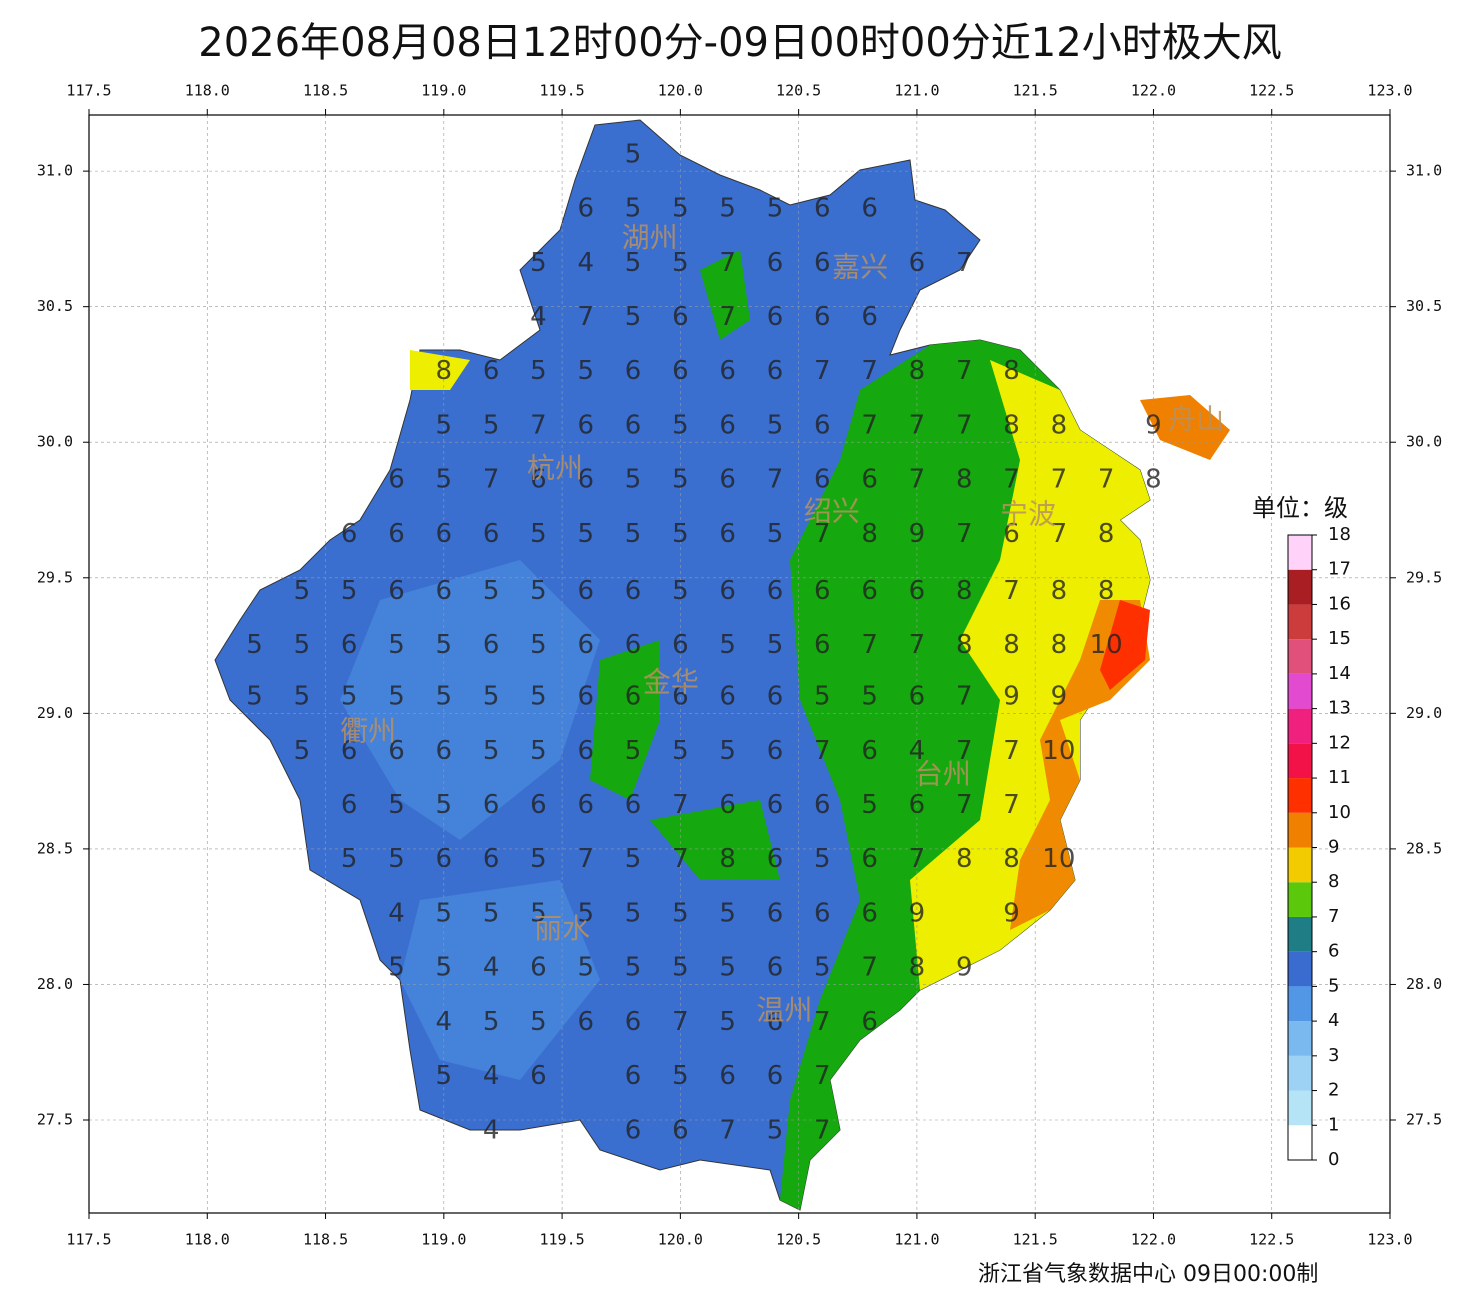 The image size is (1480, 1292). I want to click on y-tick-label: 30.5, so click(1424, 306).